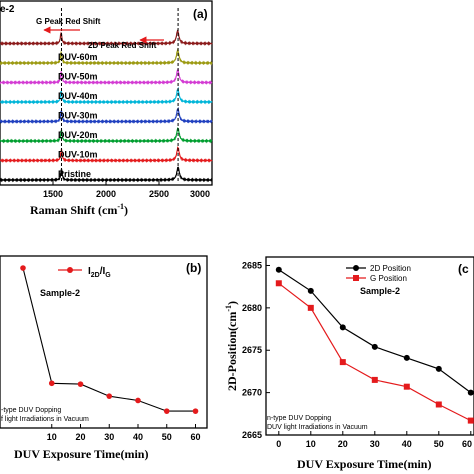  I want to click on panel-a-xlabel: Raman Shift (cm-1), so click(79, 209).